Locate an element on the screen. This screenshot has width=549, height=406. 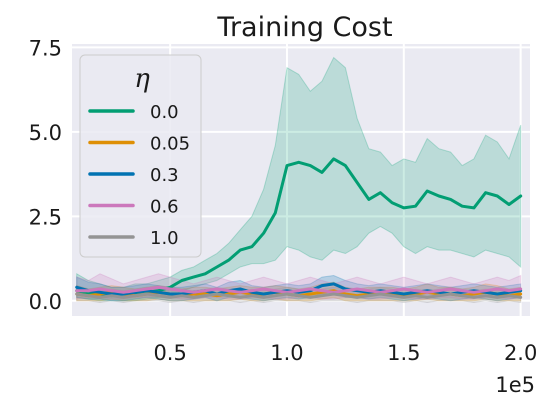
legend-label-eta-1-0: 1.0 is located at coordinates (164, 238).